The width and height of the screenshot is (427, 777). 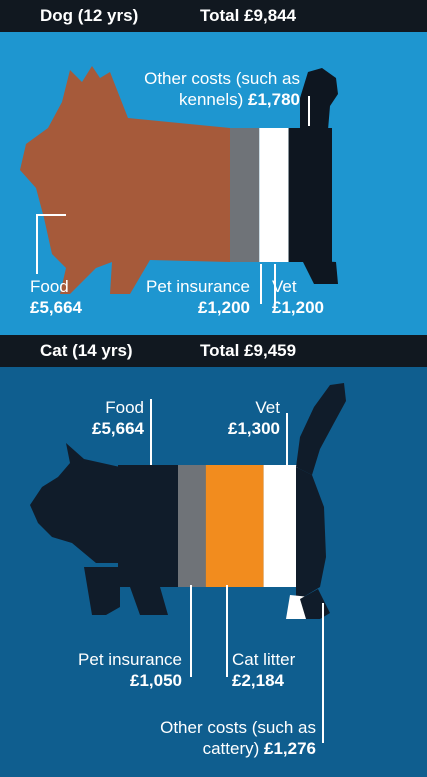 I want to click on cat-vet-leader, so click(x=287, y=439).